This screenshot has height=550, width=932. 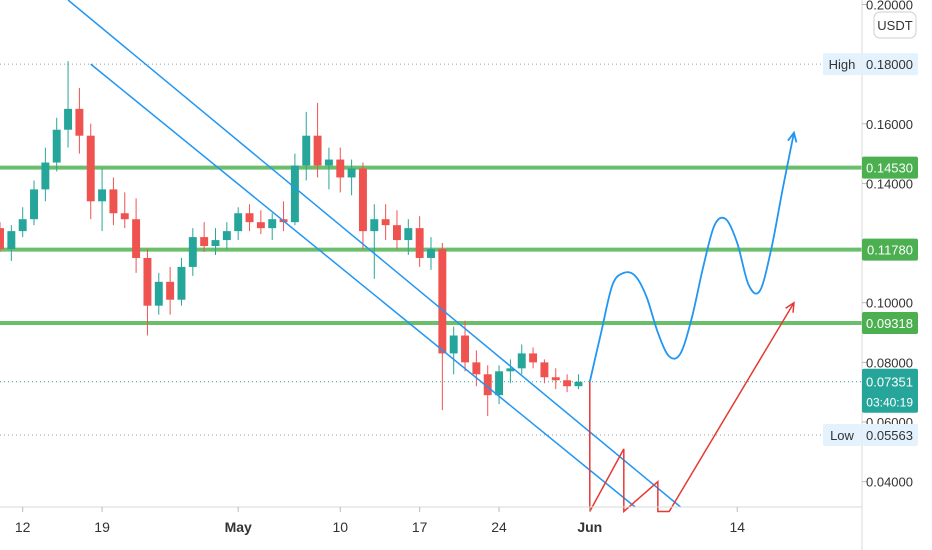 I want to click on x-tick-label: 10, so click(x=340, y=527).